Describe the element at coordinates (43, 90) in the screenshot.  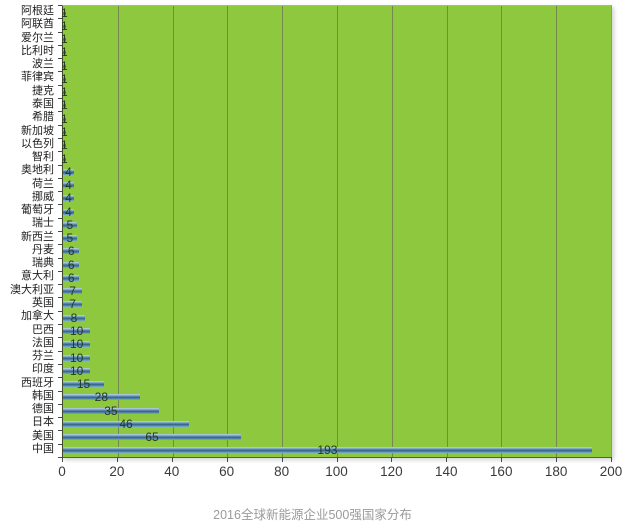
I see `category-label: 捷克` at that location.